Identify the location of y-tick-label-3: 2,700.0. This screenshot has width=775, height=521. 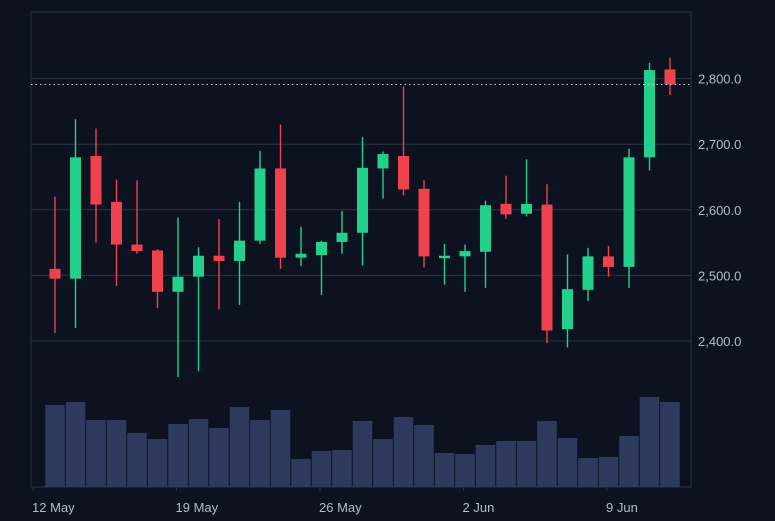
(719, 144).